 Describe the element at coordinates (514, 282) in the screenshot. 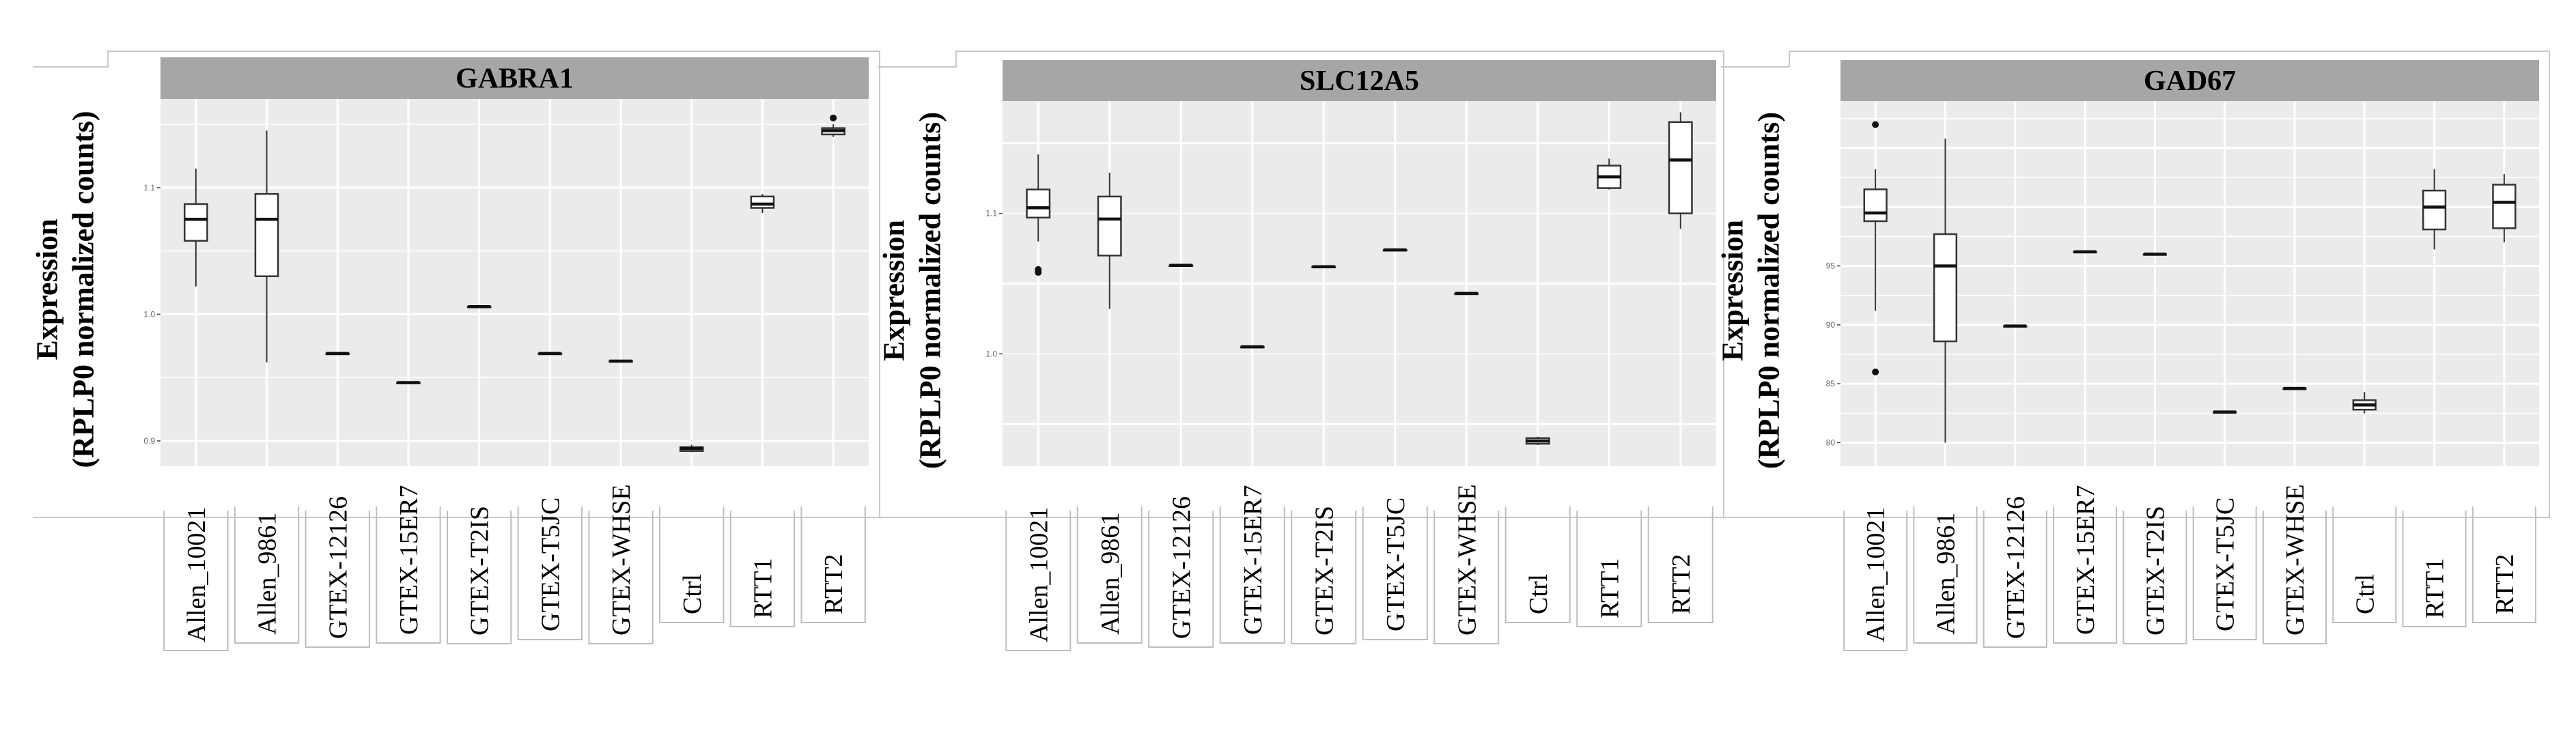

I see `gabra1-plot-background` at that location.